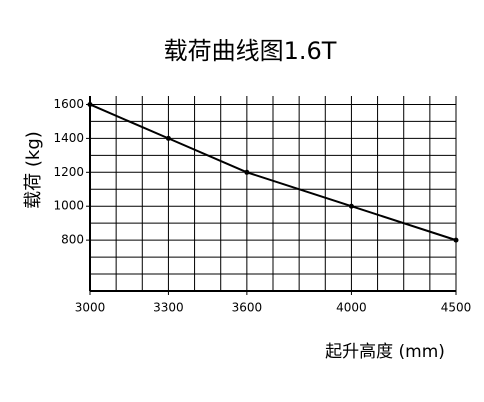 The height and width of the screenshot is (402, 484). What do you see at coordinates (168, 308) in the screenshot?
I see `x-tick-label: 3300` at bounding box center [168, 308].